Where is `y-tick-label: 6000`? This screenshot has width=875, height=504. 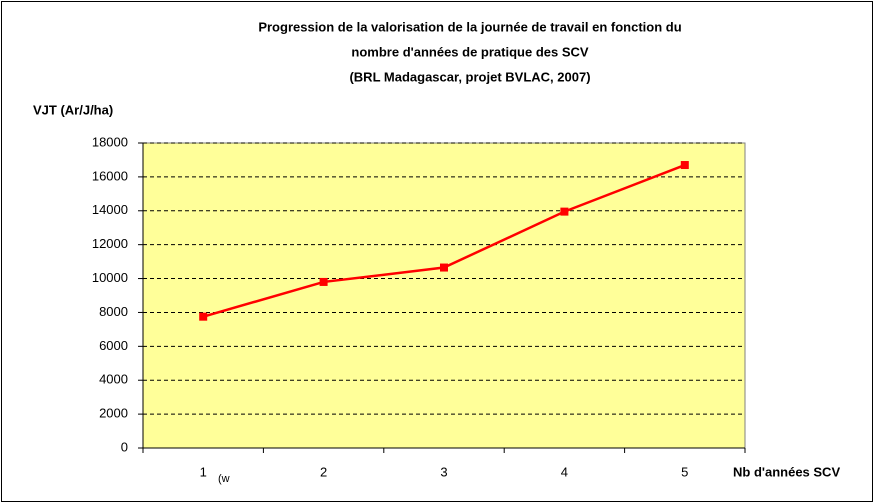 y-tick-label: 6000 is located at coordinates (113, 345).